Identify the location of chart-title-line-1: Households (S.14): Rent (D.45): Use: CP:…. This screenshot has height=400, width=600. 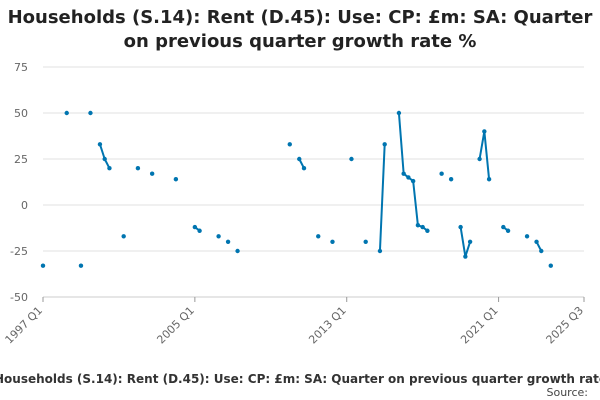
(300, 17).